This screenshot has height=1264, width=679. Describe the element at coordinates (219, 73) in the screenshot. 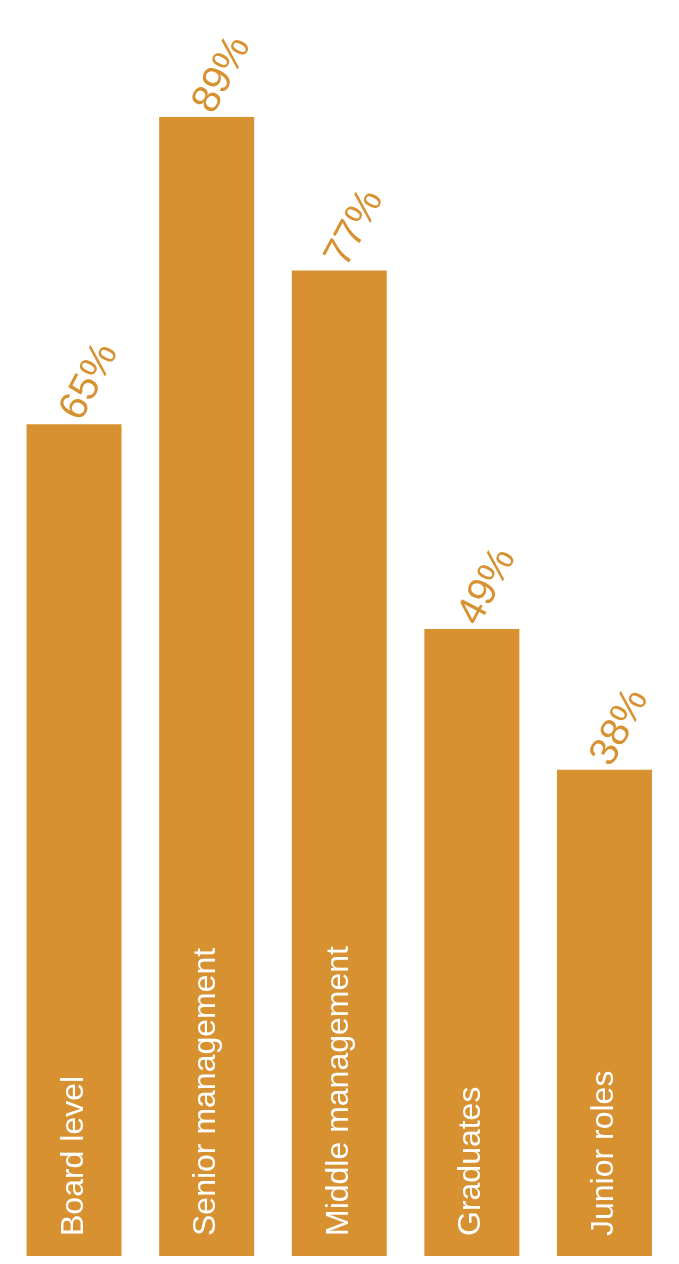

I see `data-label: 89%` at that location.